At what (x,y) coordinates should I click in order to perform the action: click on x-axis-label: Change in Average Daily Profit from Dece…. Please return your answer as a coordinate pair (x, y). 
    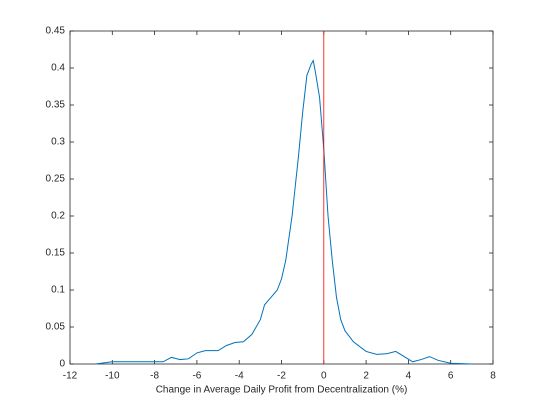
    Looking at the image, I should click on (282, 390).